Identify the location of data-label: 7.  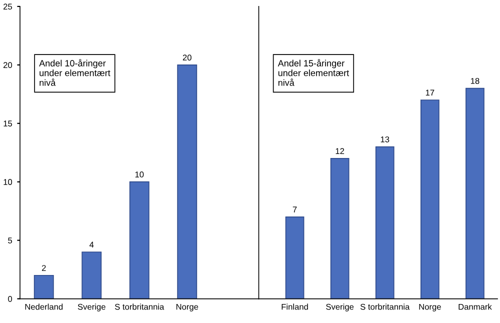
(294, 209).